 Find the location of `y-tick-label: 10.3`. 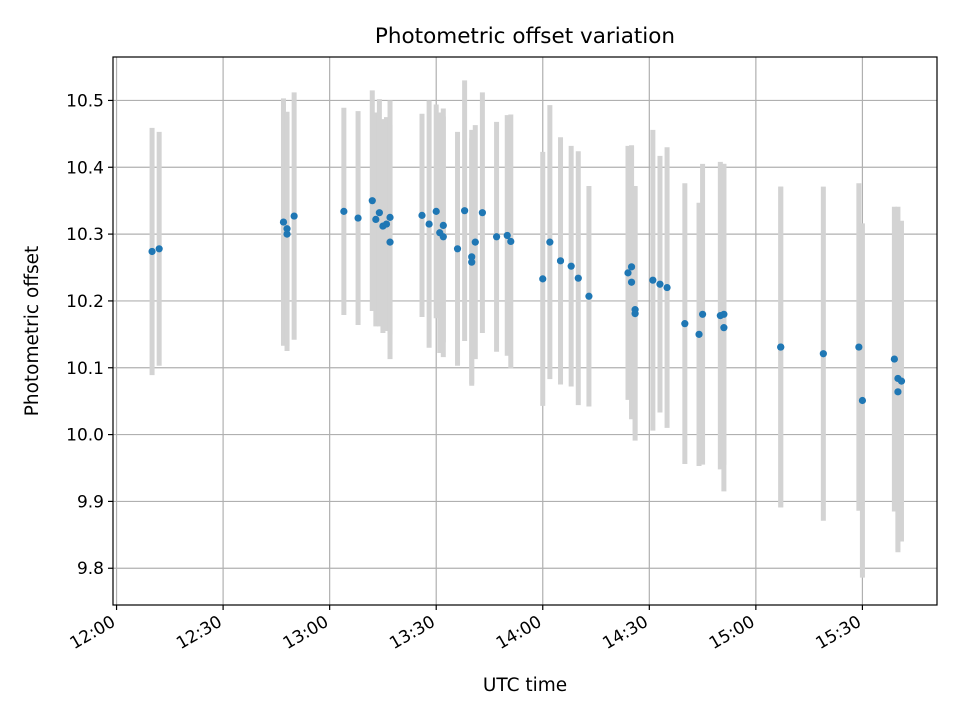

y-tick-label: 10.3 is located at coordinates (85, 235).